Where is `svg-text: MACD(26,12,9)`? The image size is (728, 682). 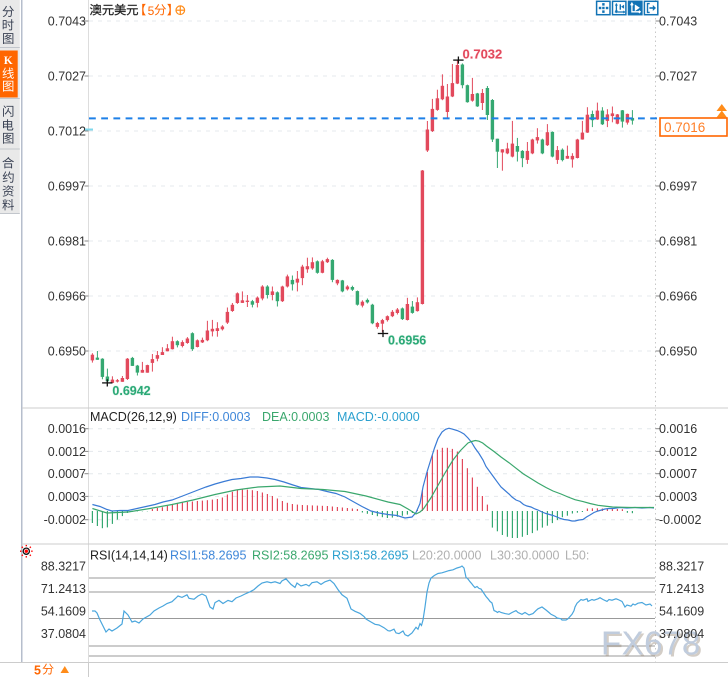 svg-text: MACD(26,12,9) is located at coordinates (133, 417).